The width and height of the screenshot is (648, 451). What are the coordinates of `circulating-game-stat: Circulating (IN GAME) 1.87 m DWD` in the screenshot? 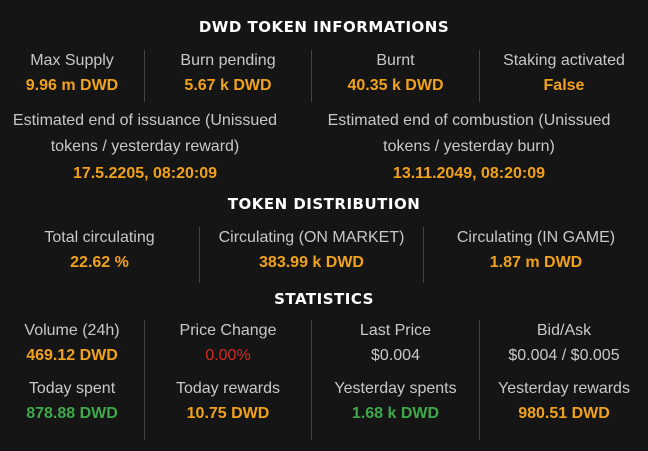 It's located at (536, 255).